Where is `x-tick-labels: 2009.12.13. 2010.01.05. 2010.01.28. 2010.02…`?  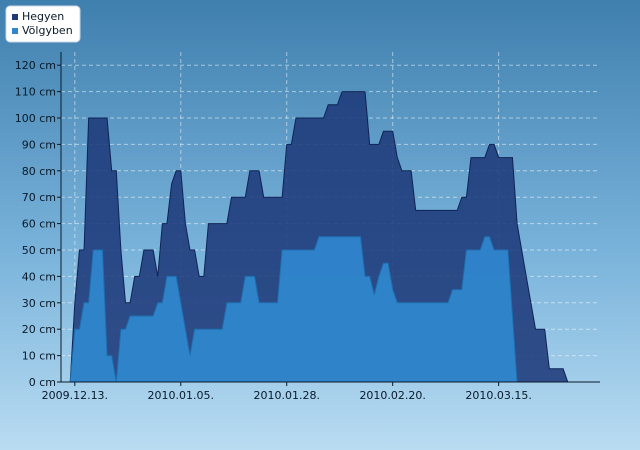
x-tick-labels: 2009.12.13. 2010.01.05. 2010.01.28. 2010.02… is located at coordinates (287, 392).